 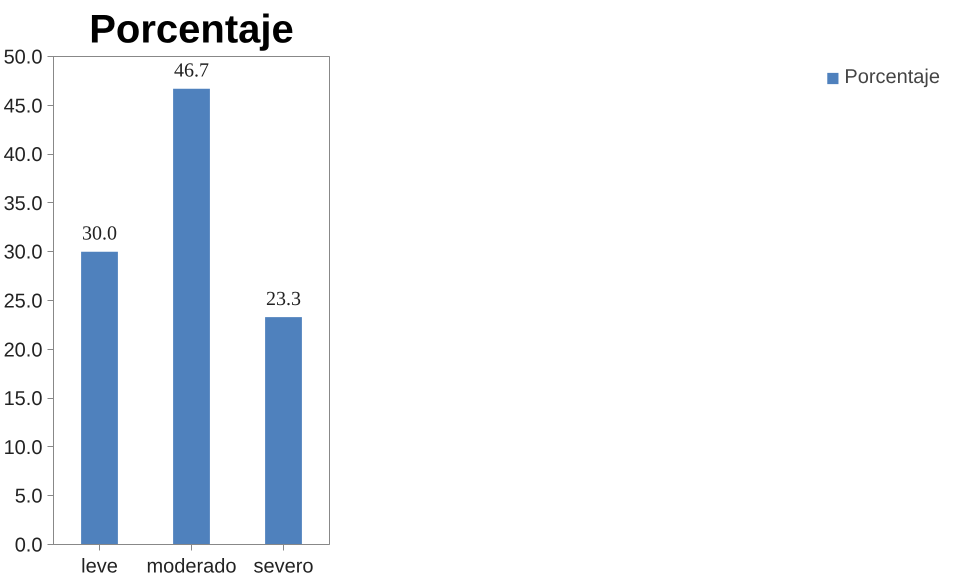 I want to click on y-tick-label: 30.0, so click(x=23, y=253).